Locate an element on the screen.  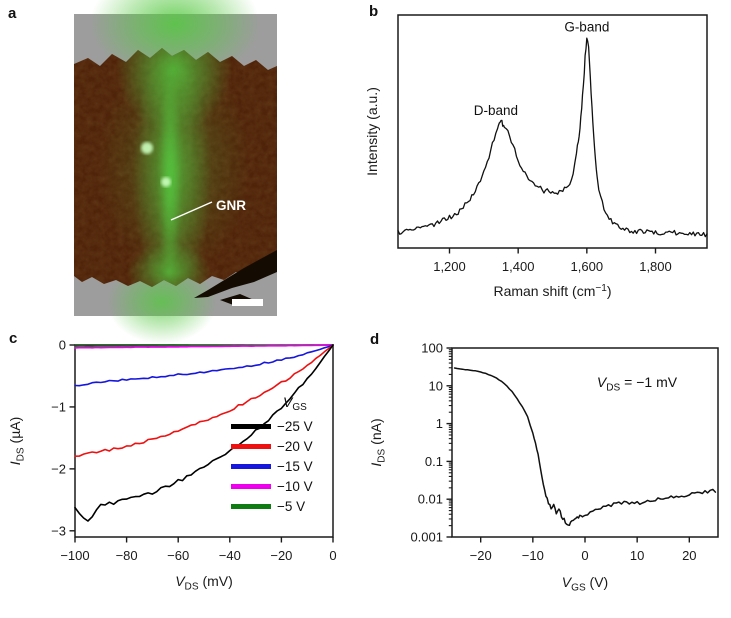
gnr-fluorescence-overlay is located at coordinates (174, 167).